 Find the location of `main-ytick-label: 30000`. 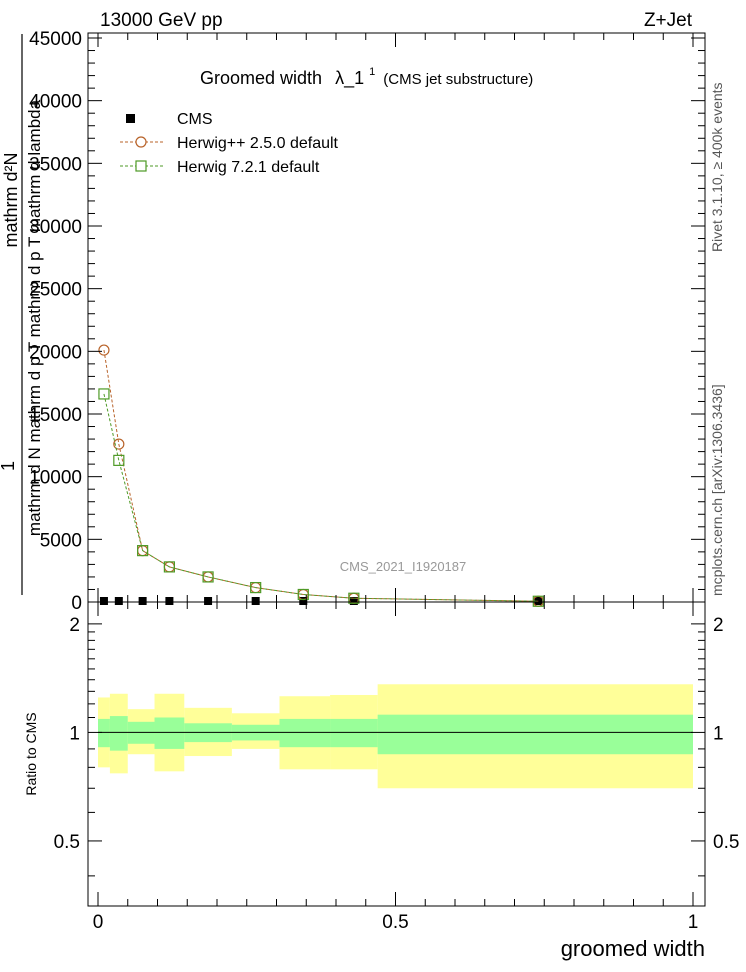

main-ytick-label: 30000 is located at coordinates (55, 227).